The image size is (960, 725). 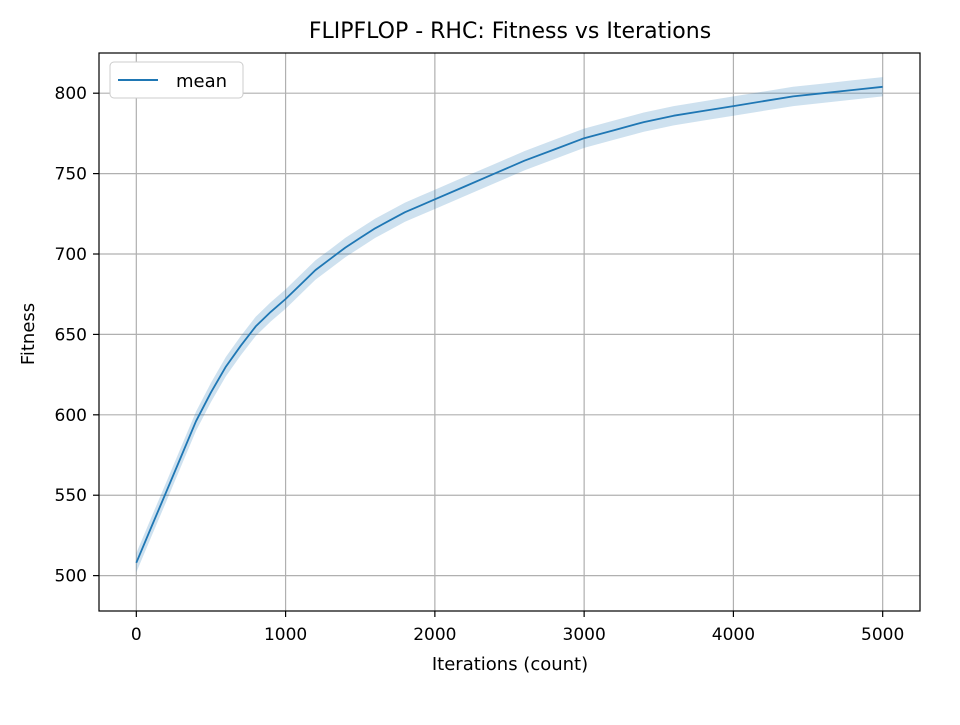 What do you see at coordinates (71, 416) in the screenshot?
I see `y-tick-label: 600` at bounding box center [71, 416].